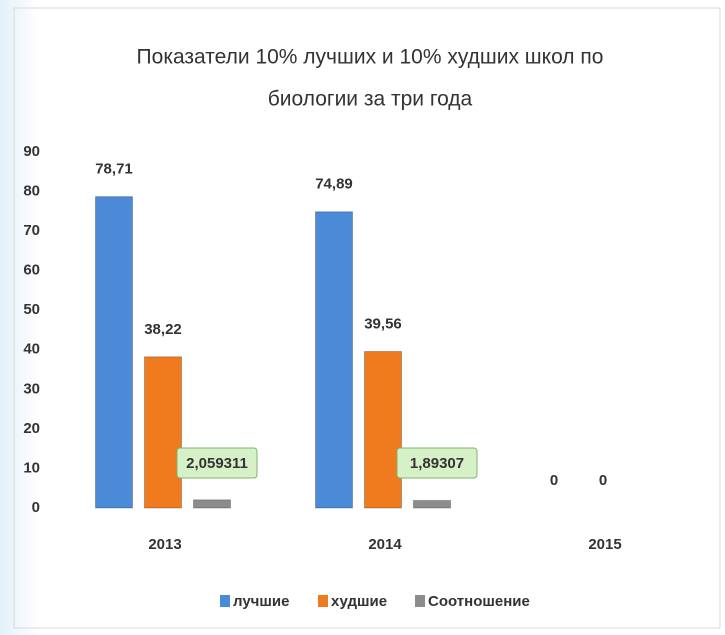 The image size is (725, 635). What do you see at coordinates (334, 184) in the screenshot?
I see `data-label: 74,89` at bounding box center [334, 184].